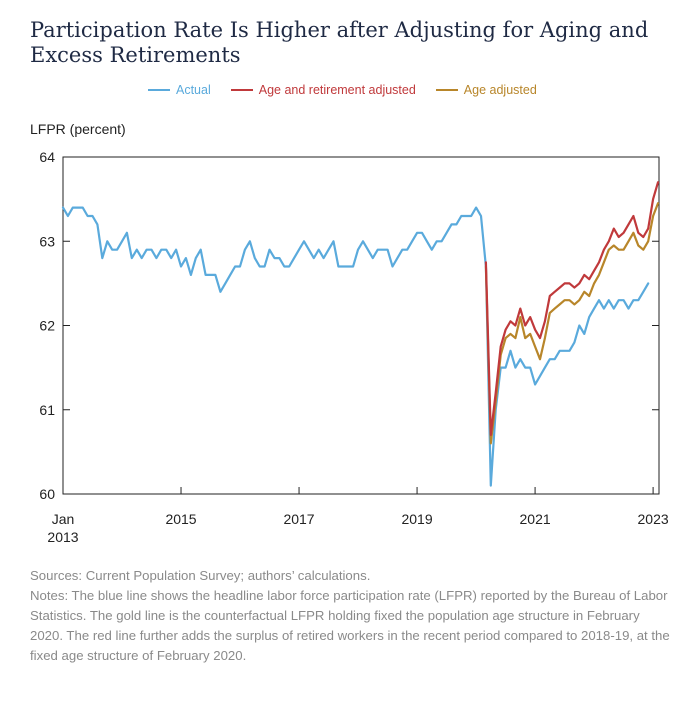 Image resolution: width=700 pixels, height=718 pixels. What do you see at coordinates (572, 323) in the screenshot?
I see `series-line-age-adjusted` at bounding box center [572, 323].